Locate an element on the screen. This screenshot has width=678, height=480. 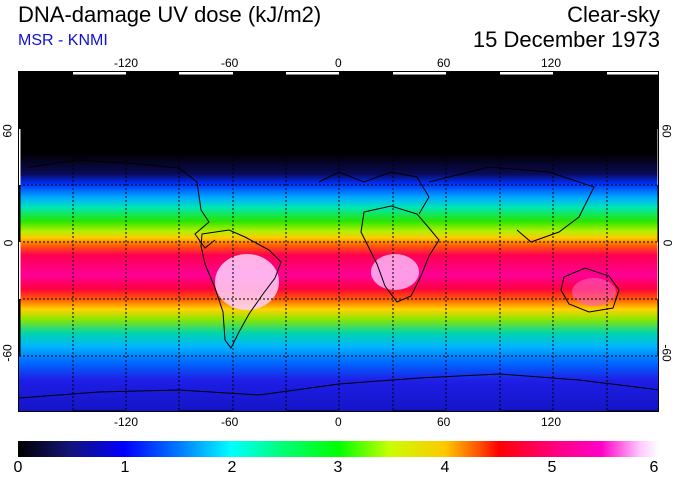
lon-label-bottom-120: 120 is located at coordinates (551, 422).